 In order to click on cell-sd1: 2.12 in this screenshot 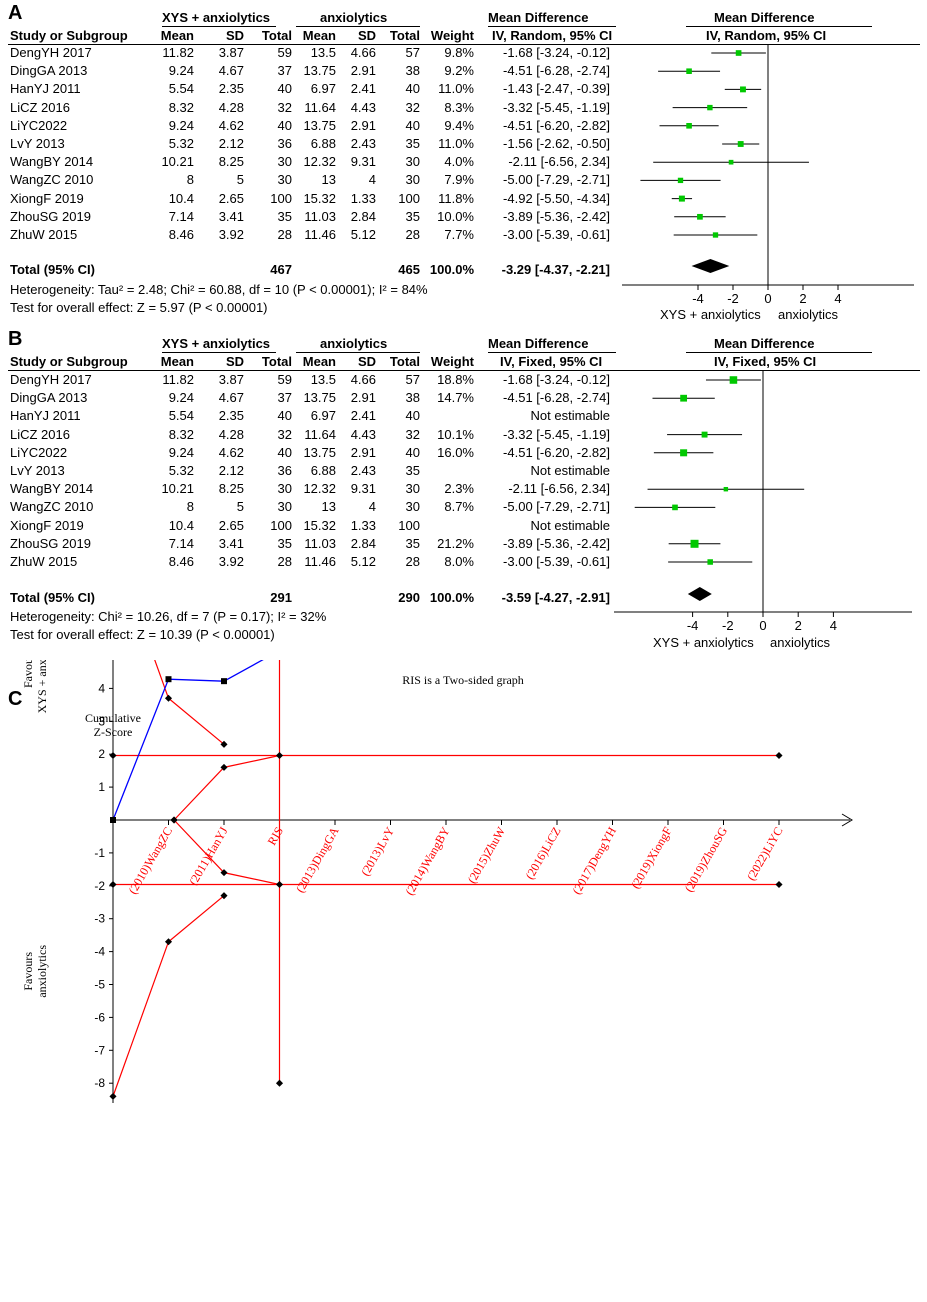, I will do `click(231, 470)`.